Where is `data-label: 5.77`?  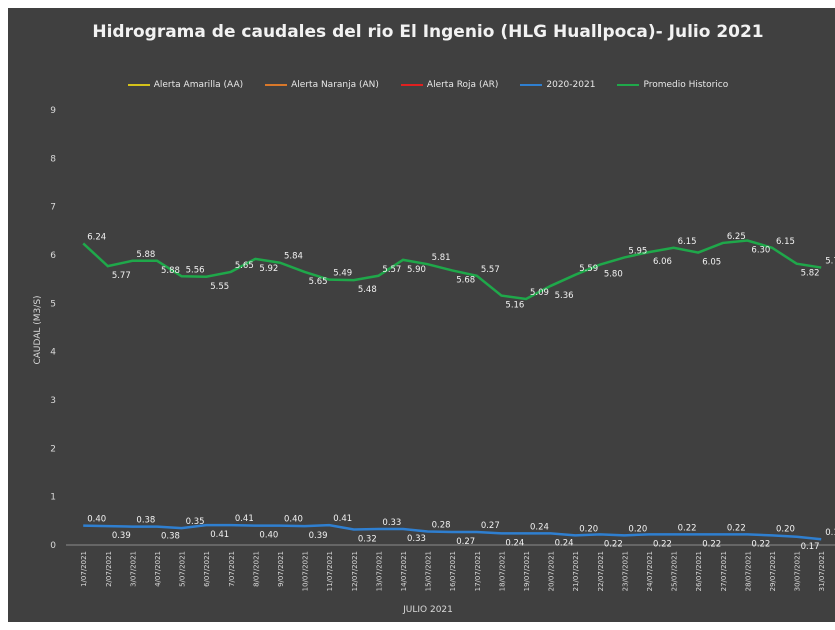
data-label: 5.77 is located at coordinates (121, 276).